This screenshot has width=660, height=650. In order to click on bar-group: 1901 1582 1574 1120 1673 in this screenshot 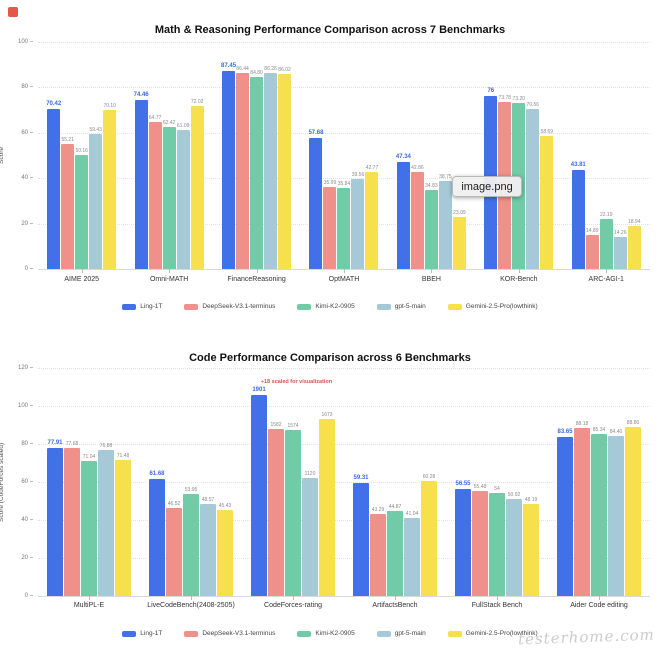, I will do `click(293, 484)`.